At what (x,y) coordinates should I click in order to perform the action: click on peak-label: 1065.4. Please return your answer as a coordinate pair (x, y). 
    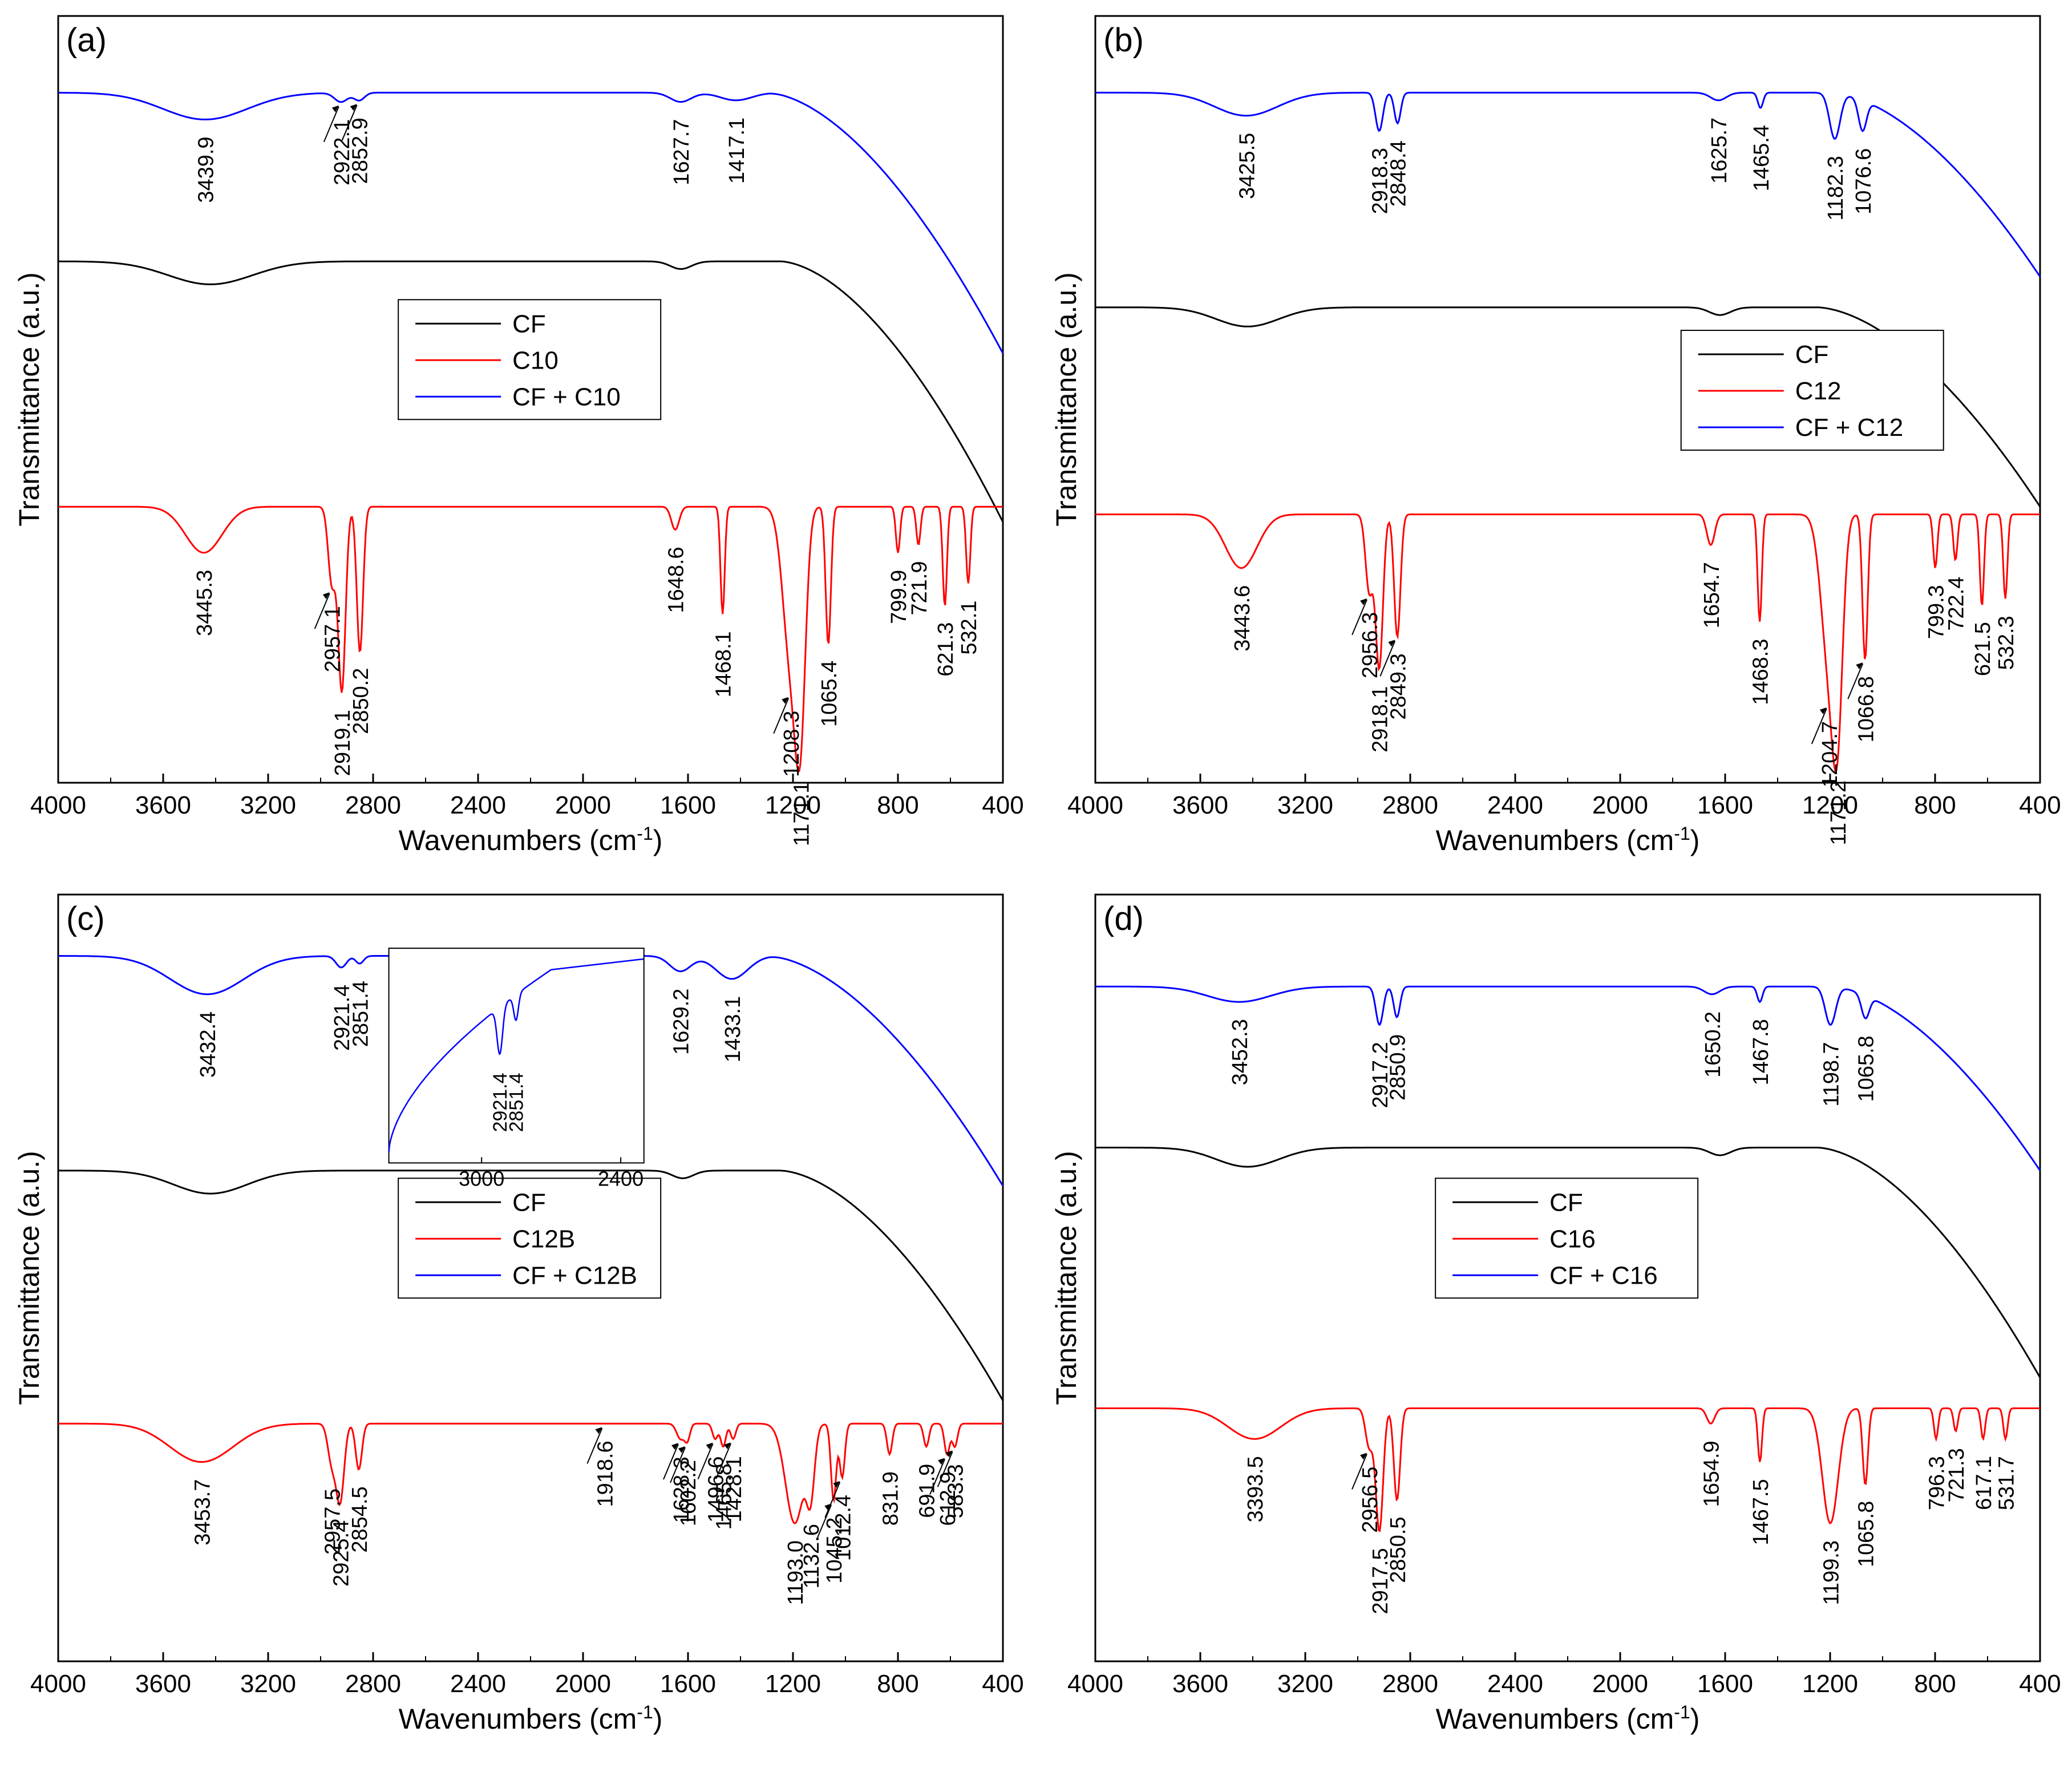
    Looking at the image, I should click on (829, 694).